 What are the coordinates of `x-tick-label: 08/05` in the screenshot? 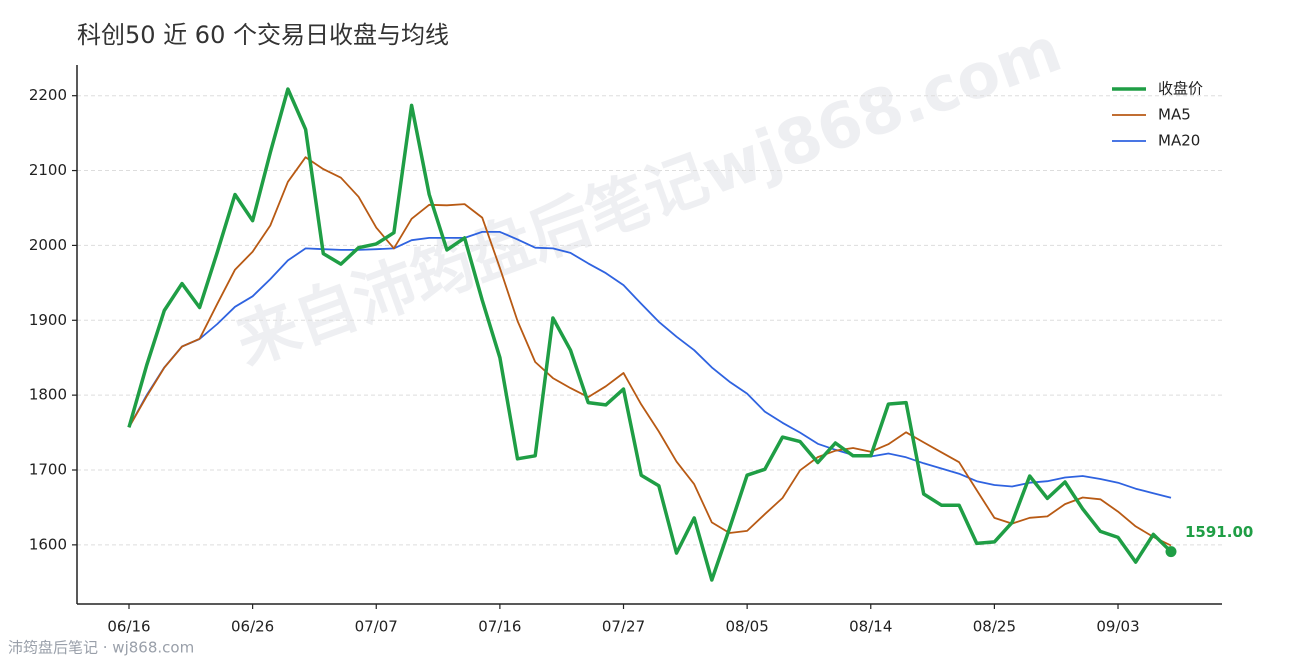 It's located at (747, 627).